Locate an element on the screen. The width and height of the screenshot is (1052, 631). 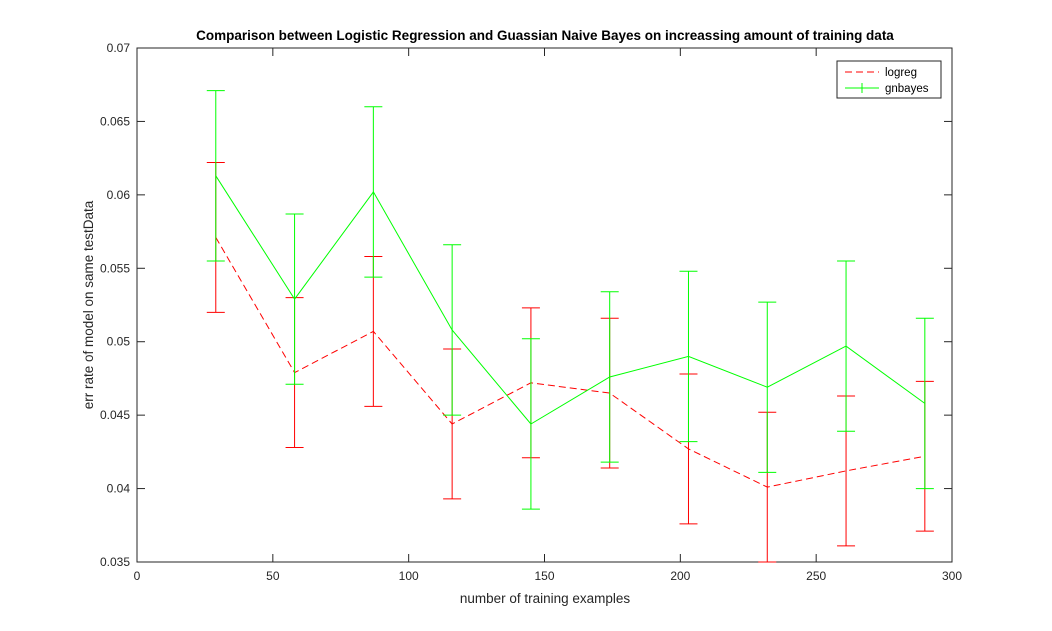
legend-label-logreg: logreg is located at coordinates (901, 73).